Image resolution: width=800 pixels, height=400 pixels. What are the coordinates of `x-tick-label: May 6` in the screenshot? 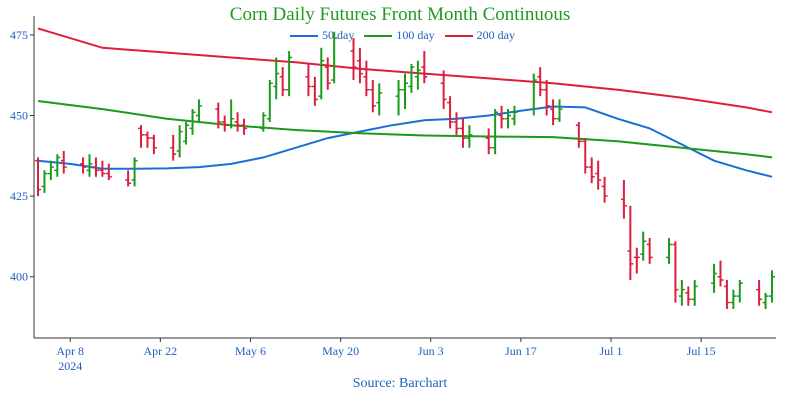 It's located at (250, 351).